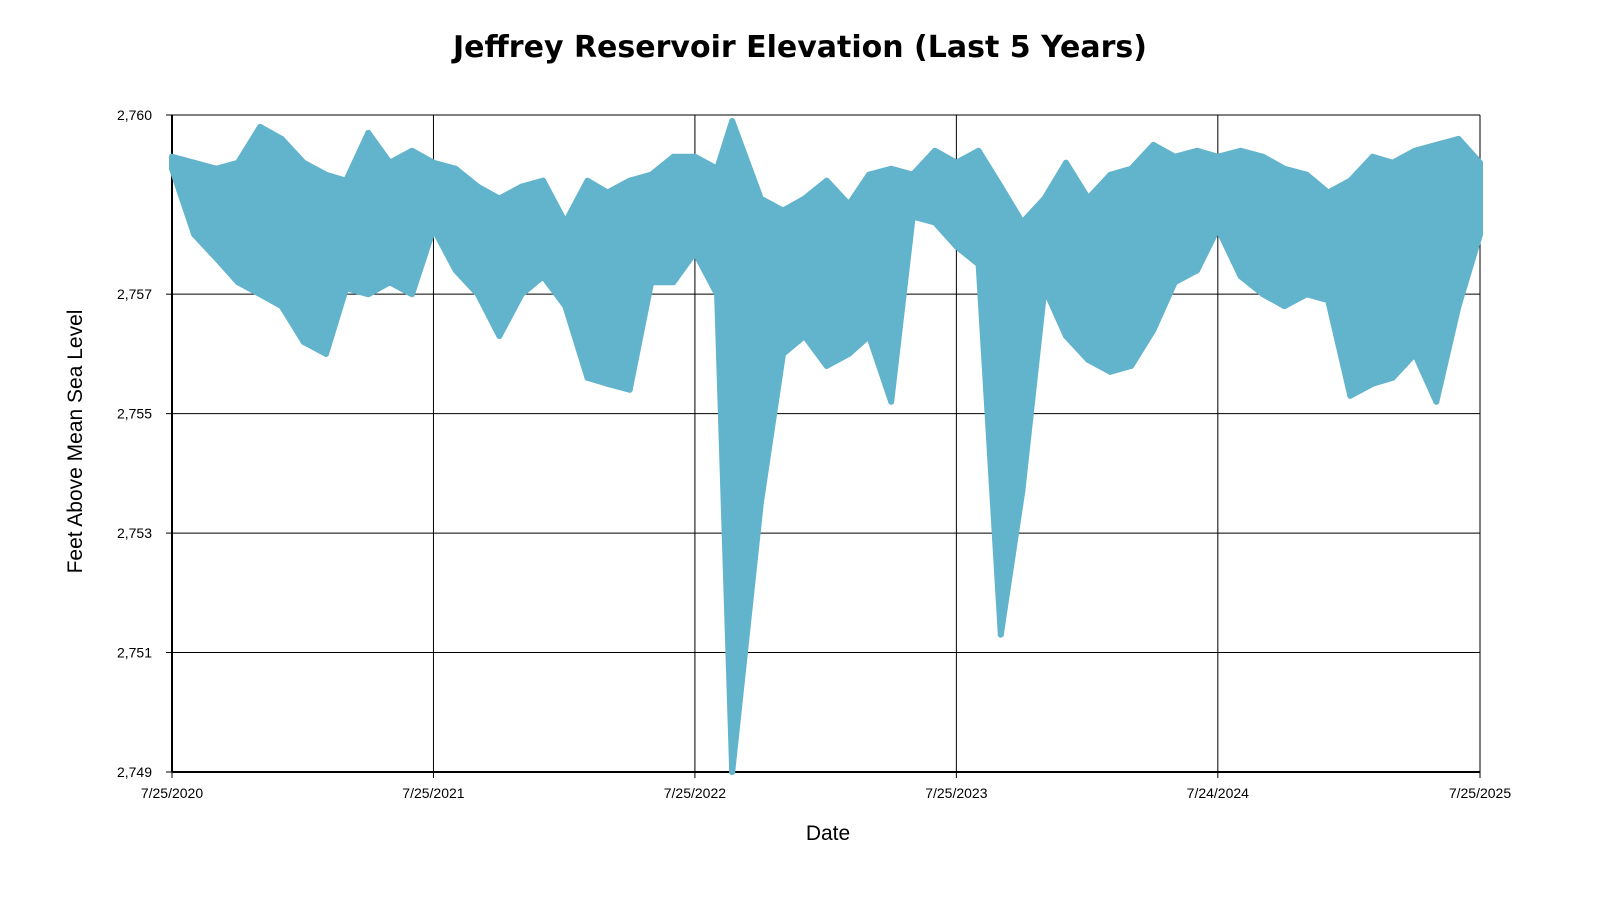 The image size is (1600, 900). I want to click on y-axis-label: Feet Above Mean Sea Level, so click(75, 442).